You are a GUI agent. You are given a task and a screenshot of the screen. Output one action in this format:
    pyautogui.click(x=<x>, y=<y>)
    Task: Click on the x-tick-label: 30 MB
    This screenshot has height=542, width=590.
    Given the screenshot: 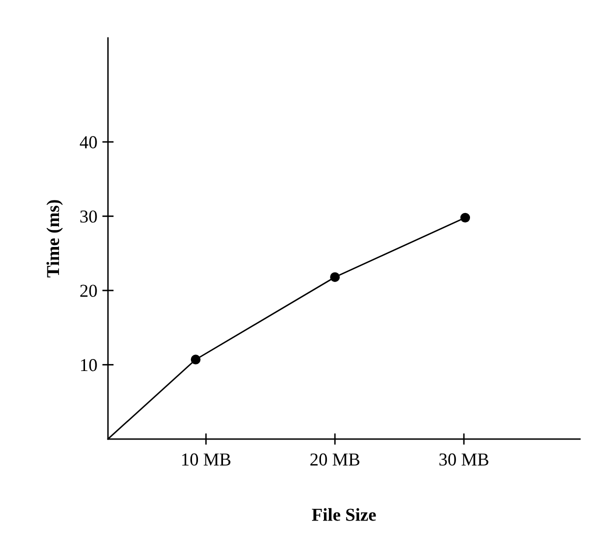 What is the action you would take?
    pyautogui.click(x=463, y=459)
    